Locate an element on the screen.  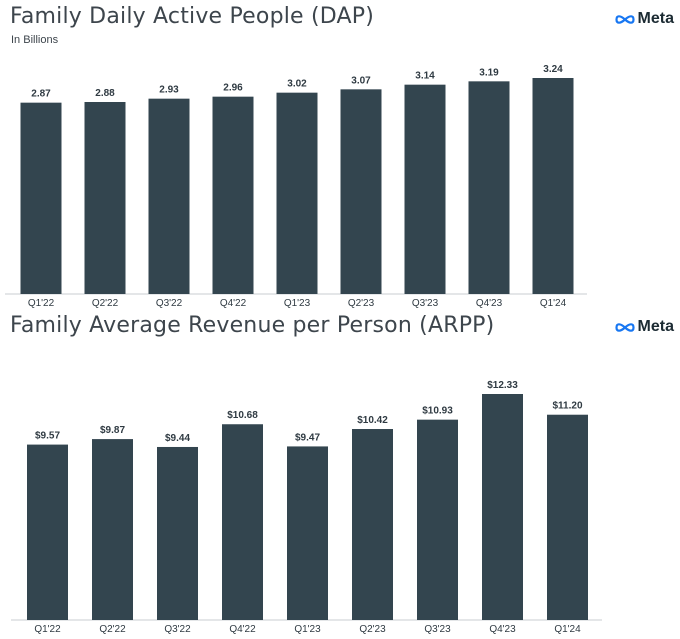
data-label: $10.42 is located at coordinates (372, 420).